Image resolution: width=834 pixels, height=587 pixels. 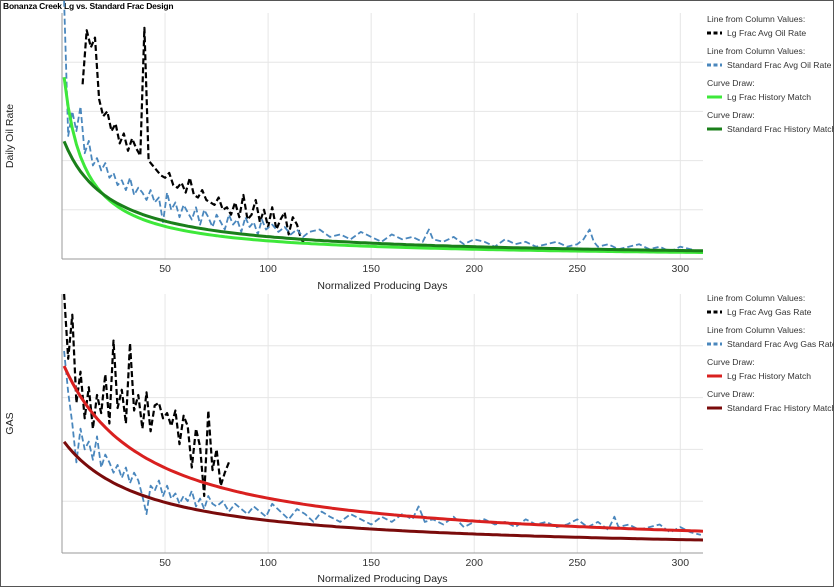 What do you see at coordinates (165, 563) in the screenshot?
I see `gas-x-tick-label: 50` at bounding box center [165, 563].